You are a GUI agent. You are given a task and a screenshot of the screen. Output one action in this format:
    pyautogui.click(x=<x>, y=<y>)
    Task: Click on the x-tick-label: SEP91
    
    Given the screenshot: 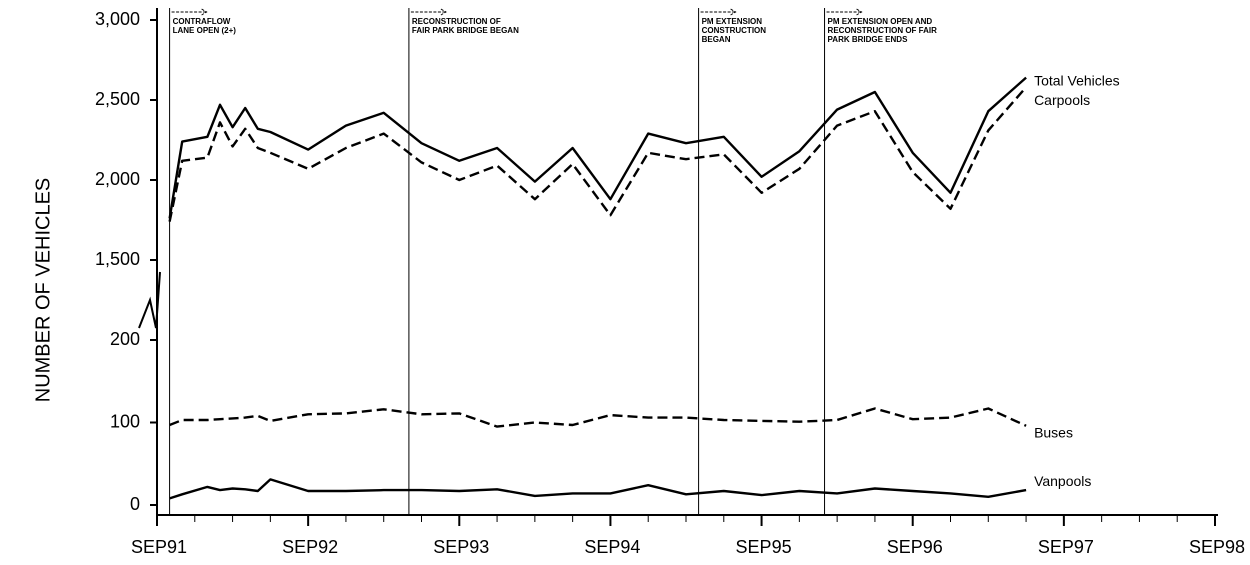 What is the action you would take?
    pyautogui.click(x=159, y=547)
    